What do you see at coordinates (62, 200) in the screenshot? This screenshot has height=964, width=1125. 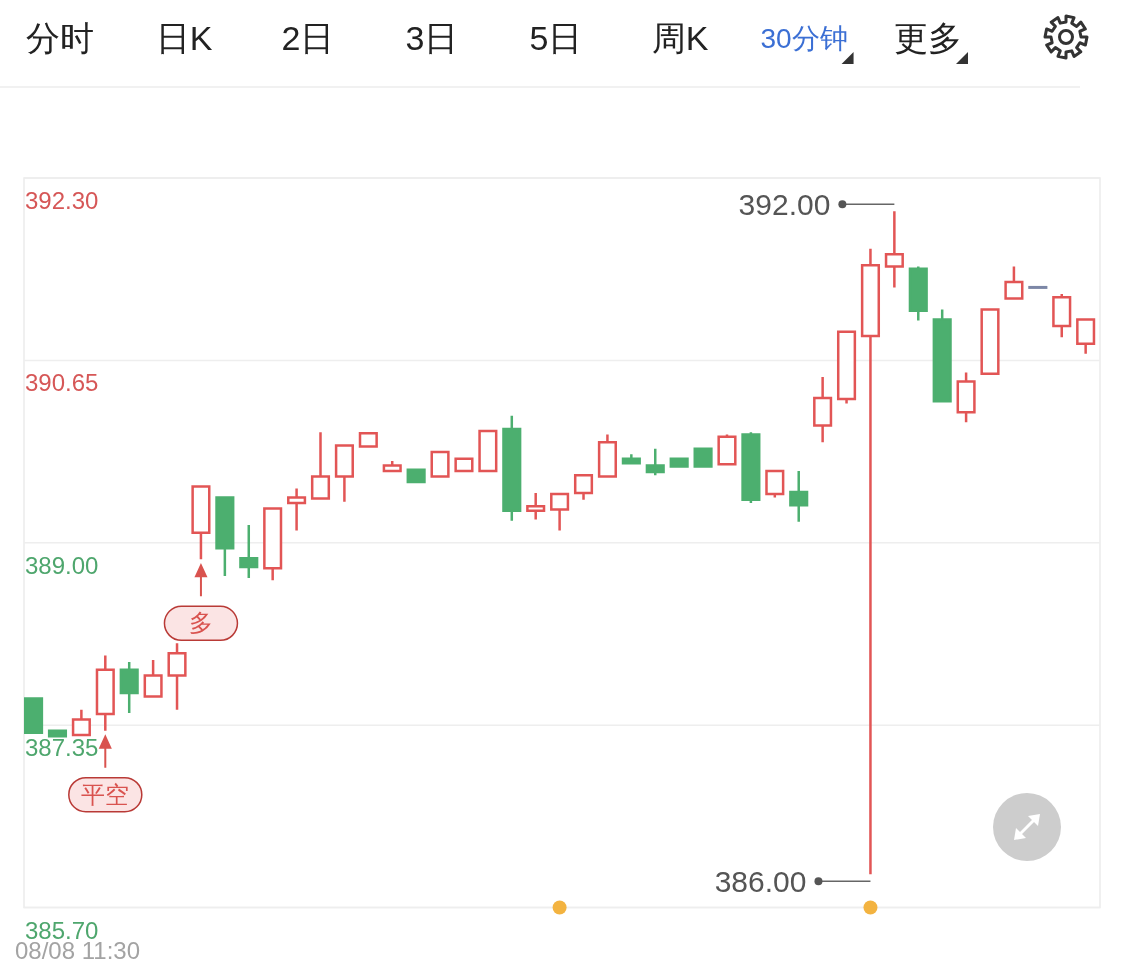 I see `y-tick-label: 392.30` at bounding box center [62, 200].